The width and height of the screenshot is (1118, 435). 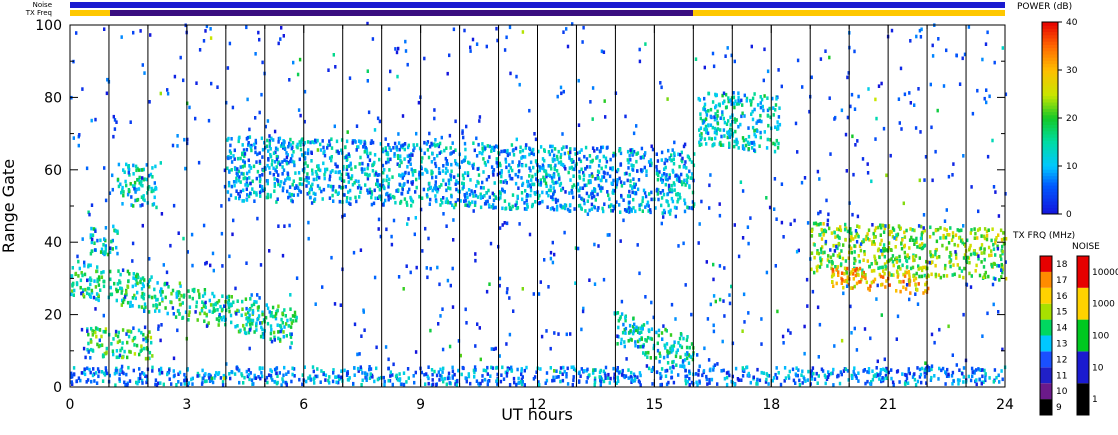 I want to click on x-tick-label: 3, so click(x=186, y=405).